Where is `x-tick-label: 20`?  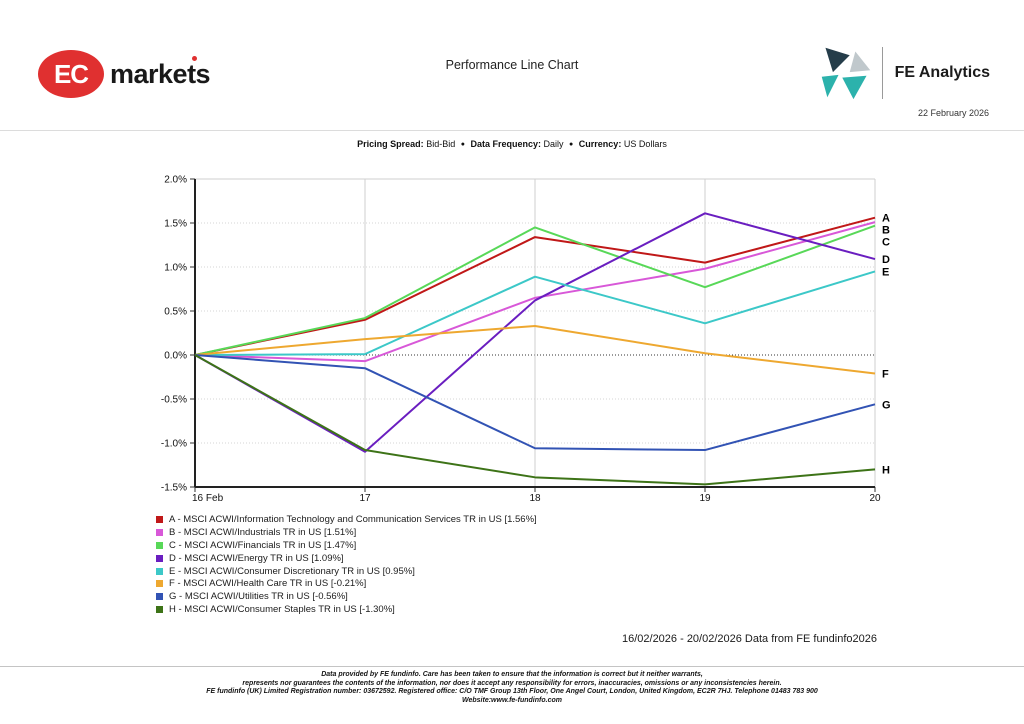 x-tick-label: 20 is located at coordinates (875, 498).